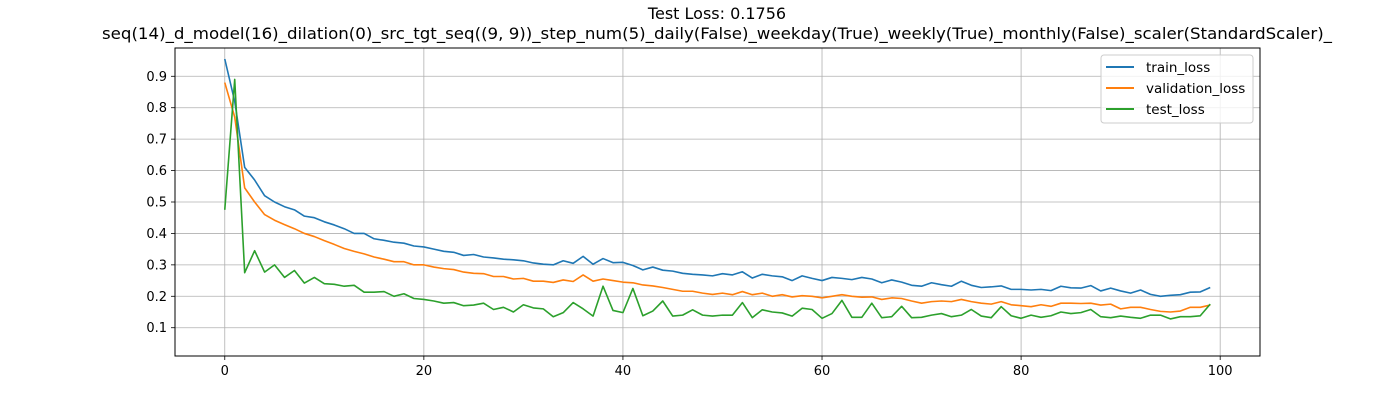  I want to click on legend-label-validation-loss: validation_loss, so click(1195, 89).